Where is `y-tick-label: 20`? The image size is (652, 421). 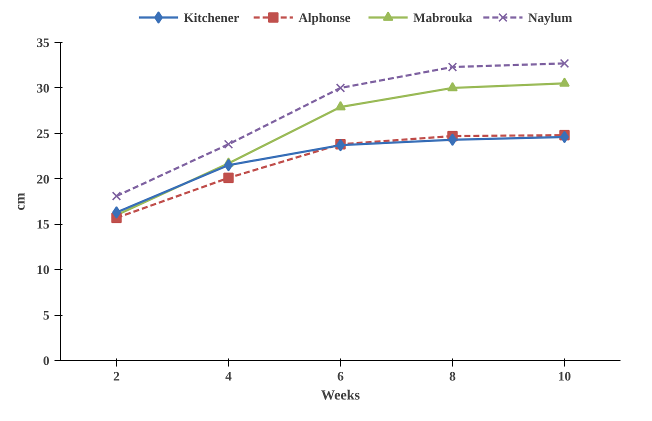 y-tick-label: 20 is located at coordinates (43, 178).